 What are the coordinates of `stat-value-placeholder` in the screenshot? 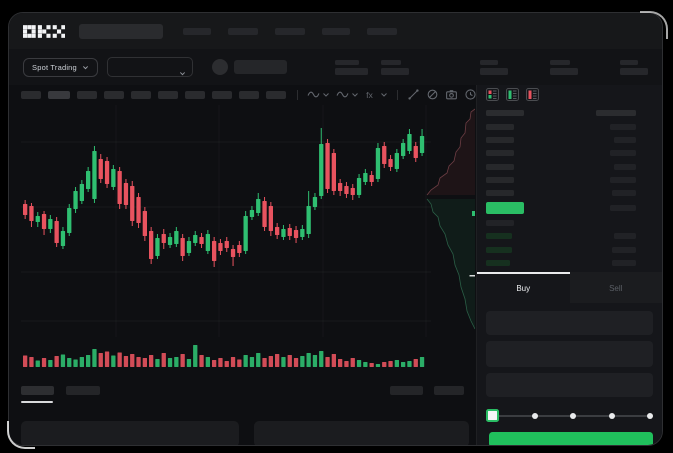 It's located at (391, 62).